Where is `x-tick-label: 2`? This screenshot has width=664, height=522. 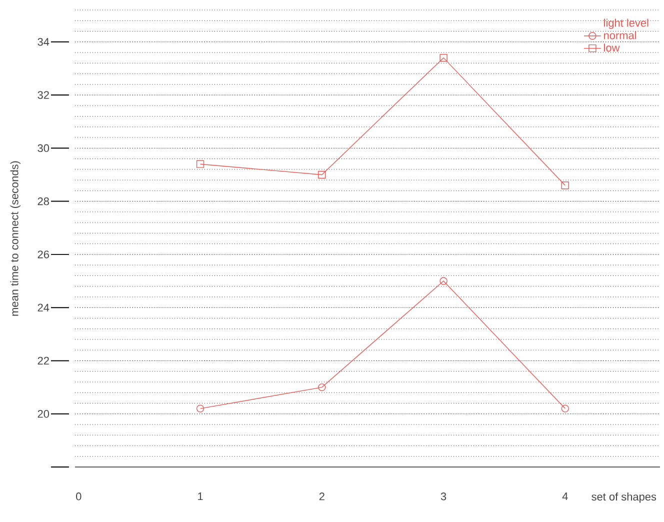
x-tick-label: 2 is located at coordinates (321, 496).